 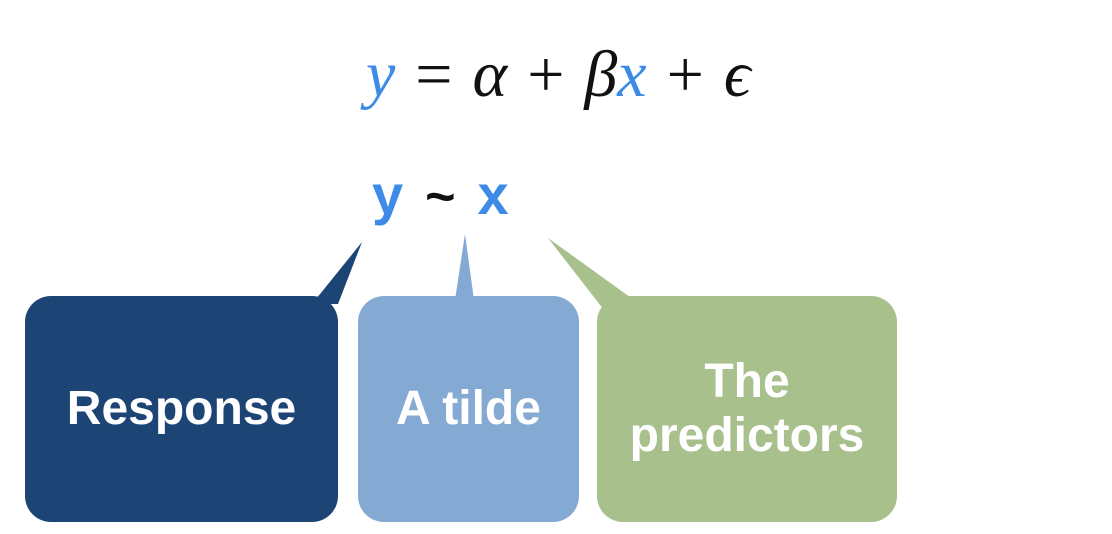 I want to click on equation-predictor-var: x, so click(x=632, y=74).